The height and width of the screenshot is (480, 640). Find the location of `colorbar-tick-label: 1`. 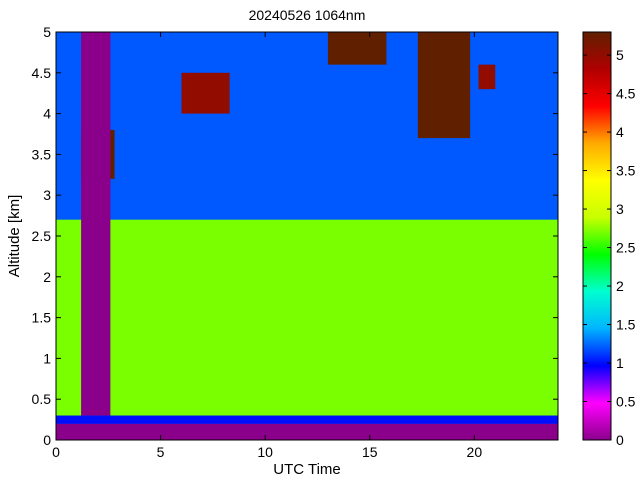

colorbar-tick-label: 1 is located at coordinates (620, 363).